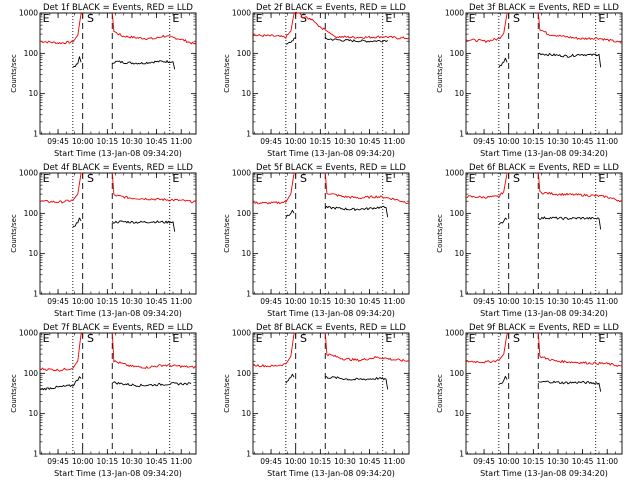  Describe the element at coordinates (331, 8) in the screenshot. I see `chart-title: Det 2f BLACK = Events, RED = LLD` at that location.